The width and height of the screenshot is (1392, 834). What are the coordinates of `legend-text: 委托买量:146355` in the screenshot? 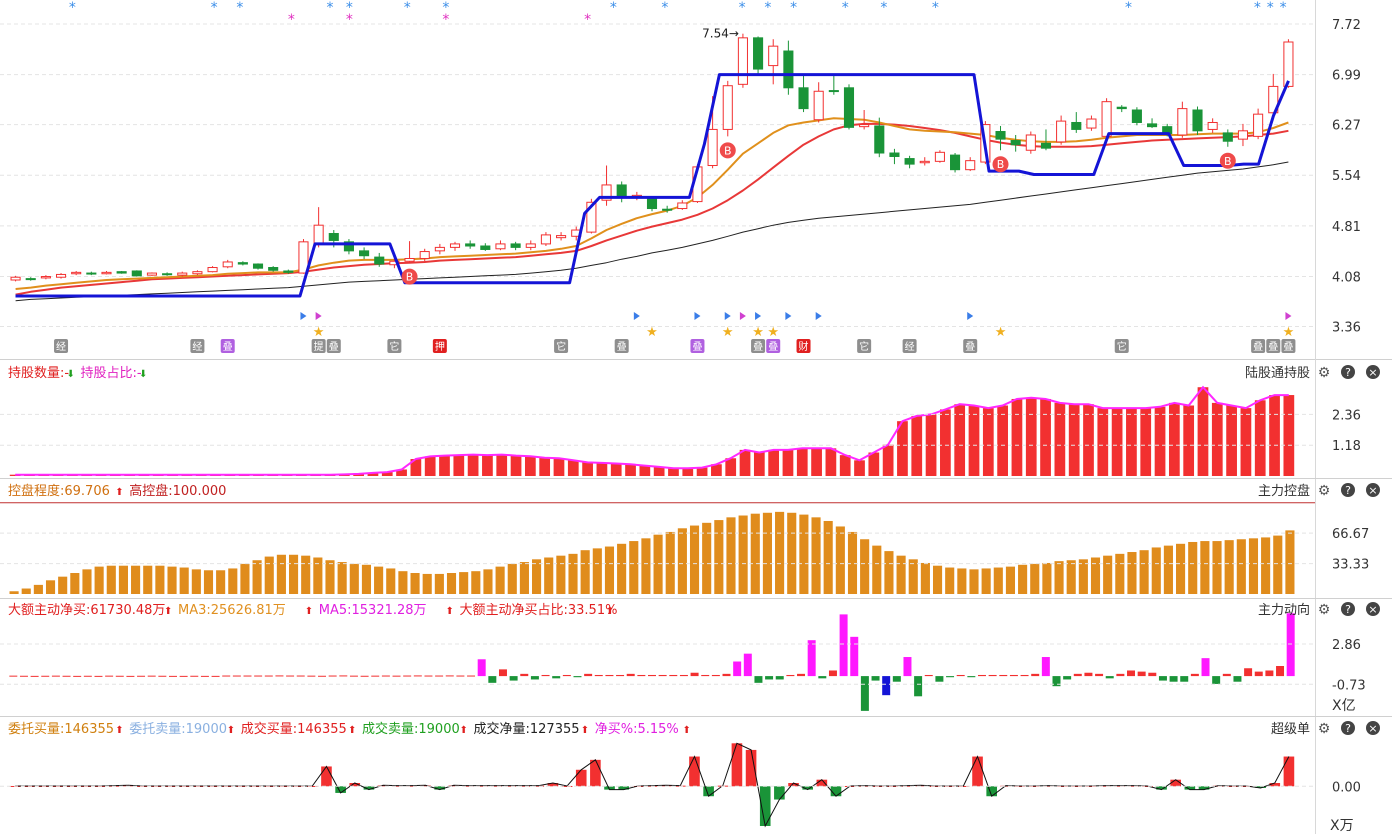 It's located at (61, 729).